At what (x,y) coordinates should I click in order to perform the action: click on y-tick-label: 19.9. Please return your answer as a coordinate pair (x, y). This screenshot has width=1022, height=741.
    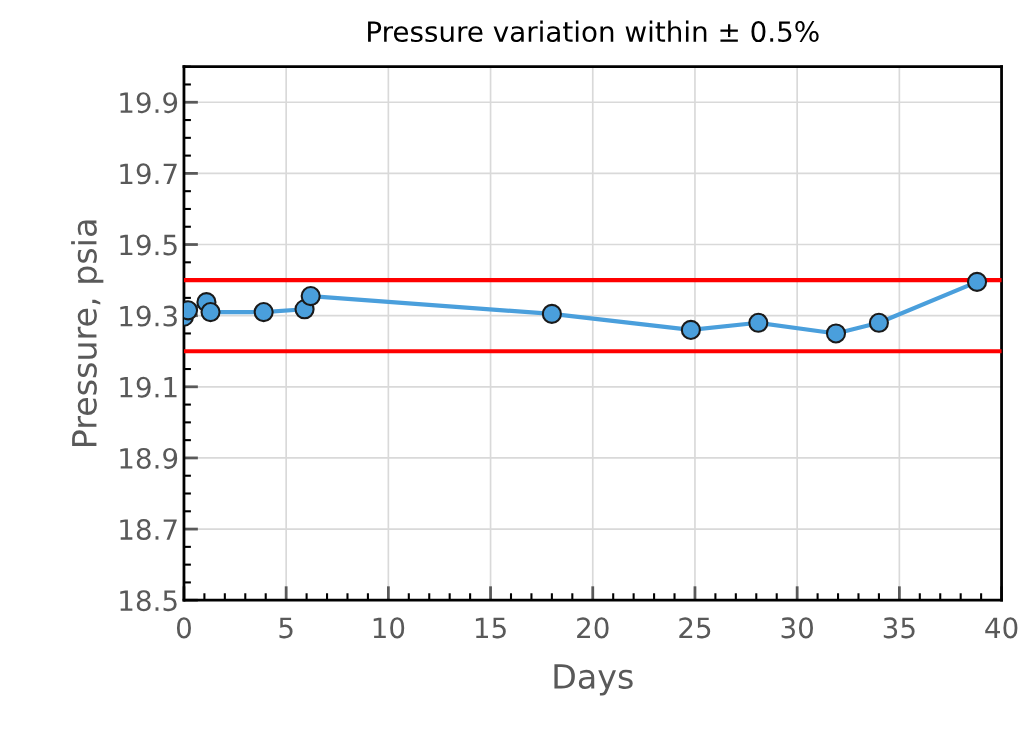
    Looking at the image, I should click on (149, 103).